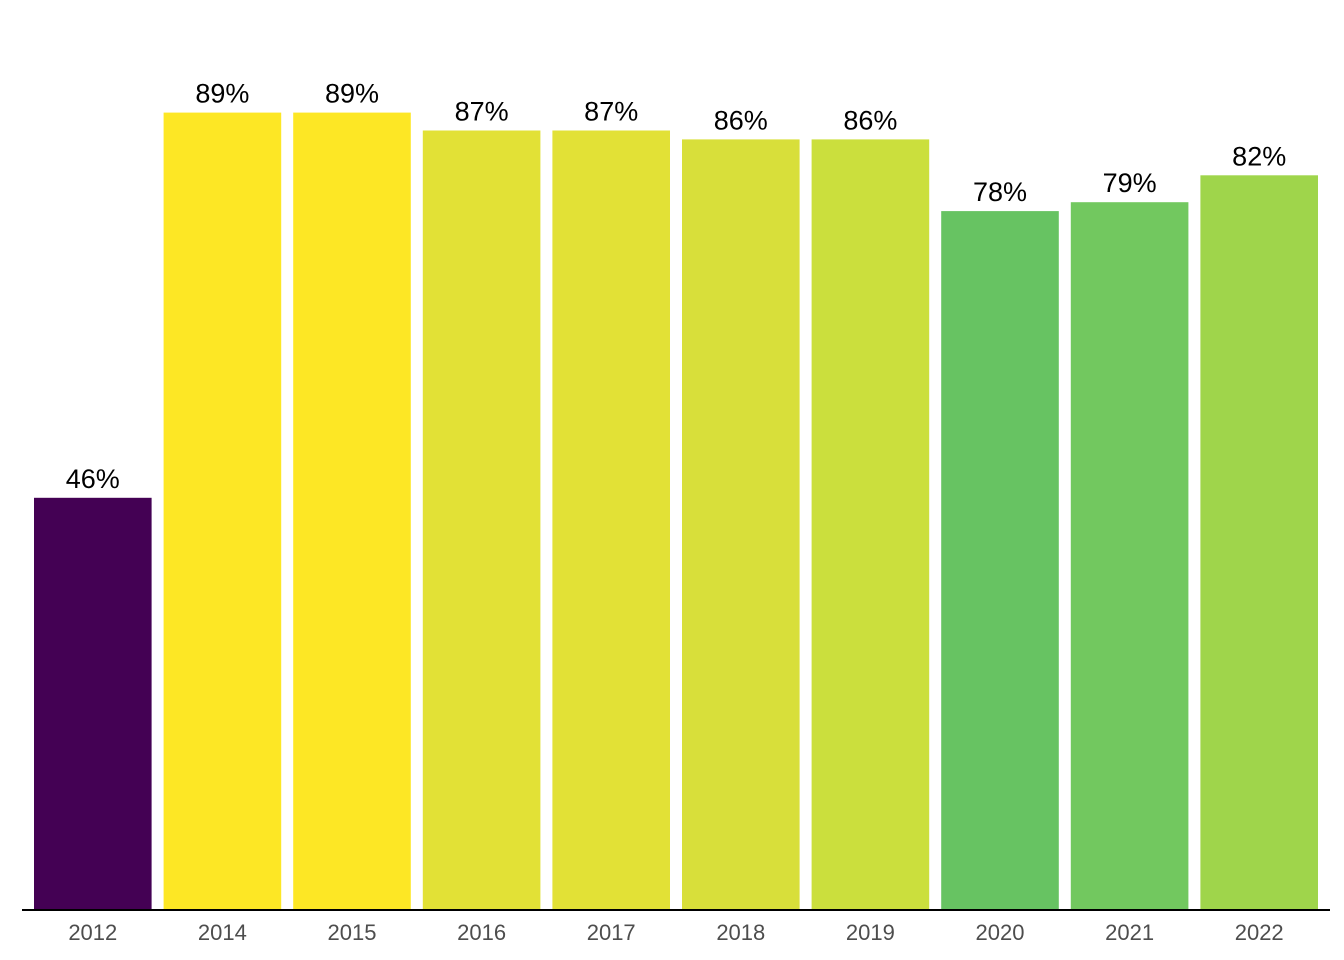 The image size is (1344, 960). What do you see at coordinates (1259, 156) in the screenshot?
I see `data-label-2022: 82%` at bounding box center [1259, 156].